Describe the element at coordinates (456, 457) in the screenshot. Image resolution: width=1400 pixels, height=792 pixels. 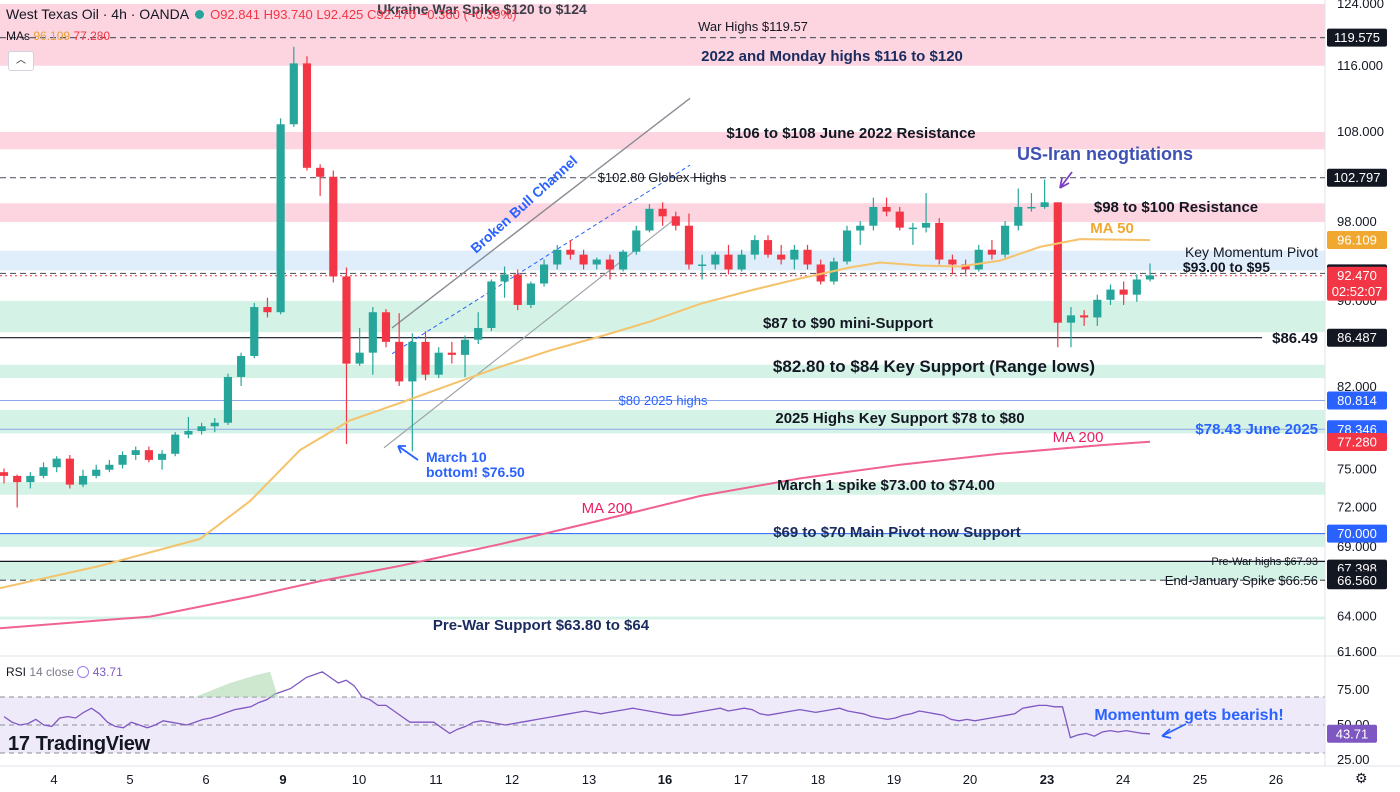
I see `annotation-label: March 10` at that location.